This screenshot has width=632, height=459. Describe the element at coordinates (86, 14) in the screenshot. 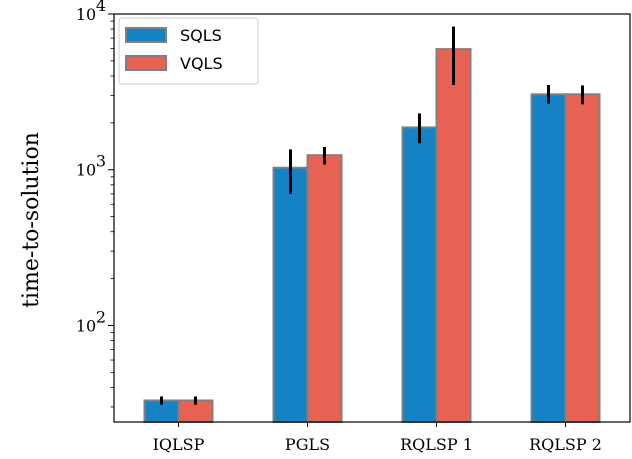

I see `y-tick-label-2: 10` at that location.